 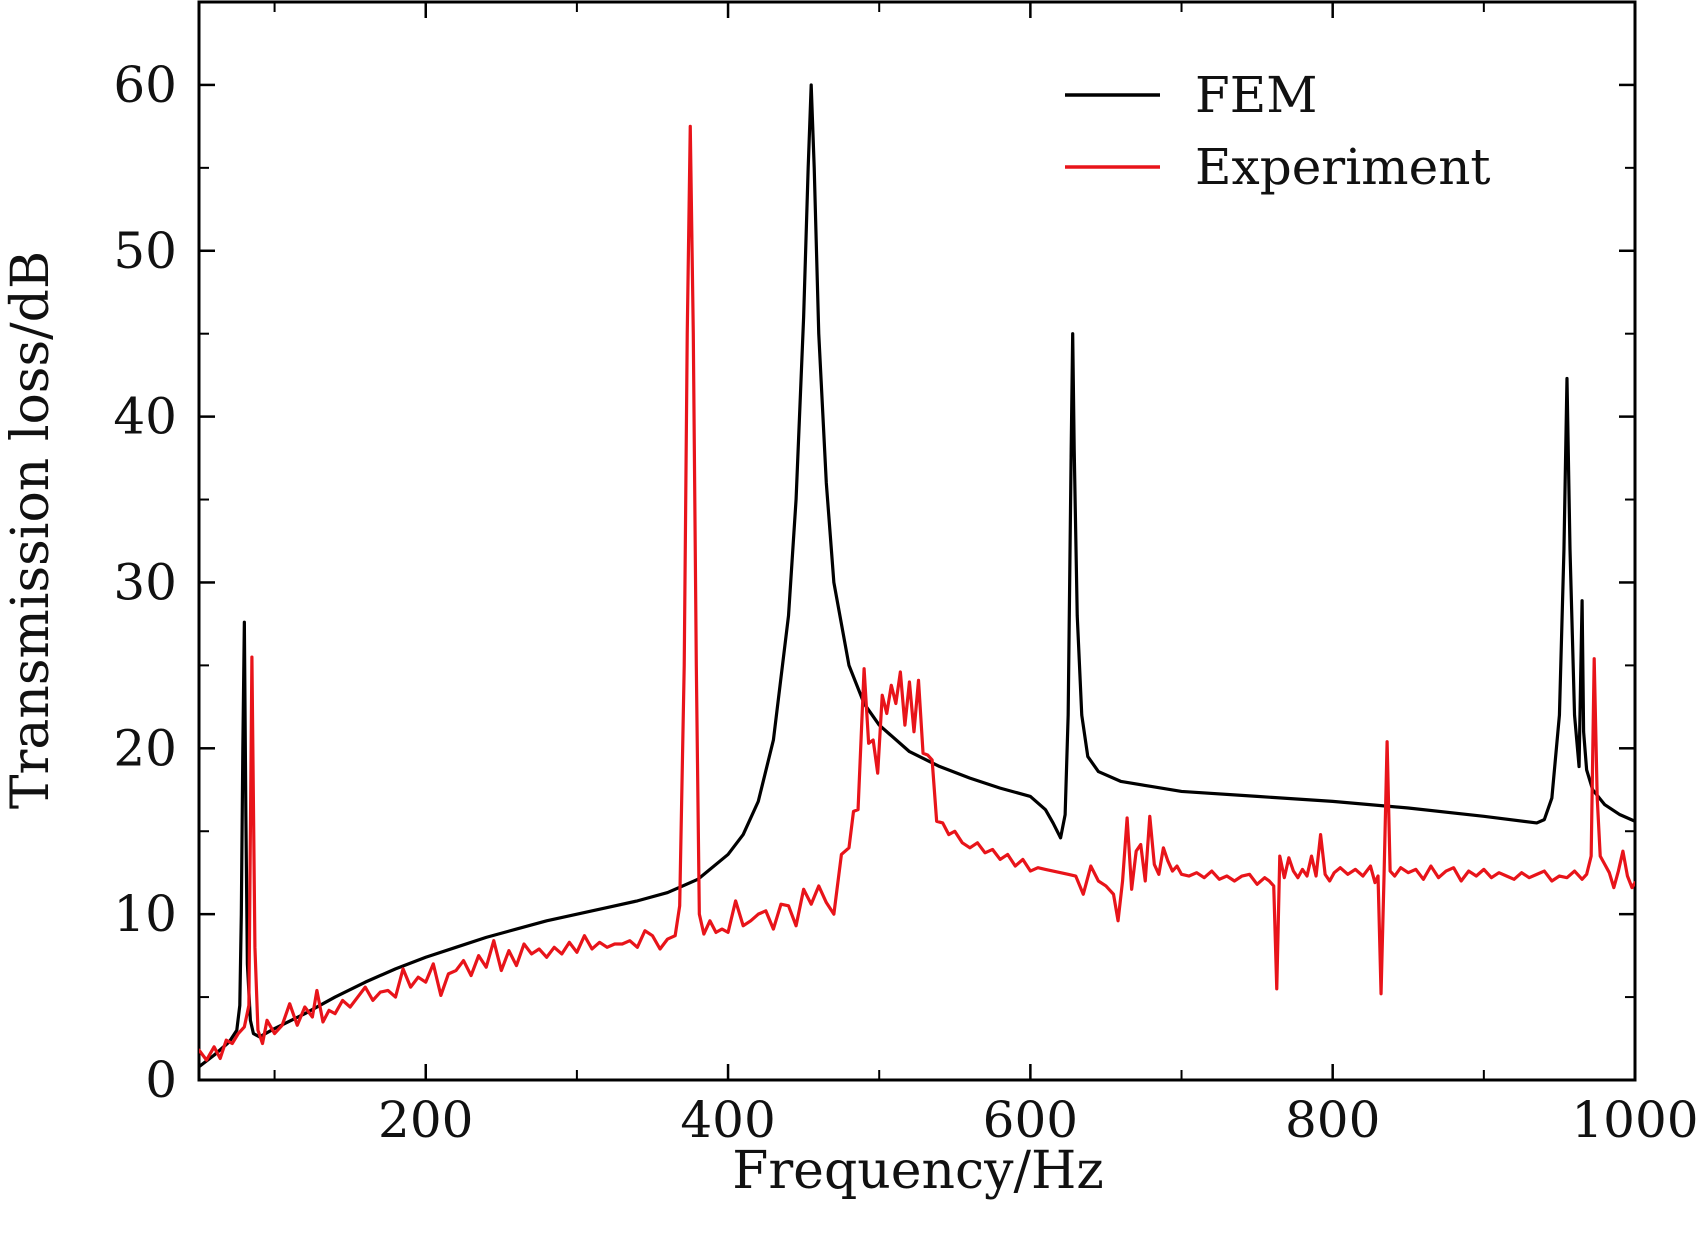 I want to click on y-tick-label: 50, so click(x=145, y=251).